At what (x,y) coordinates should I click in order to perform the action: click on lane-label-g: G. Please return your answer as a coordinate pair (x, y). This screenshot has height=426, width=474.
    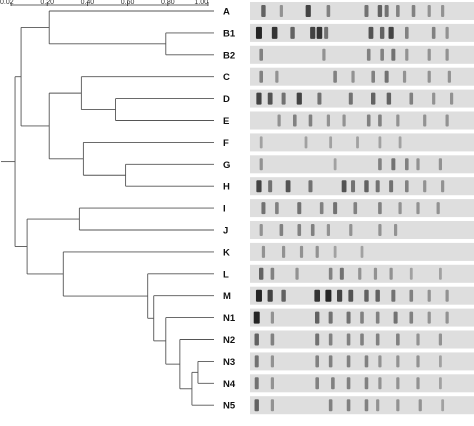
    Looking at the image, I should click on (226, 165).